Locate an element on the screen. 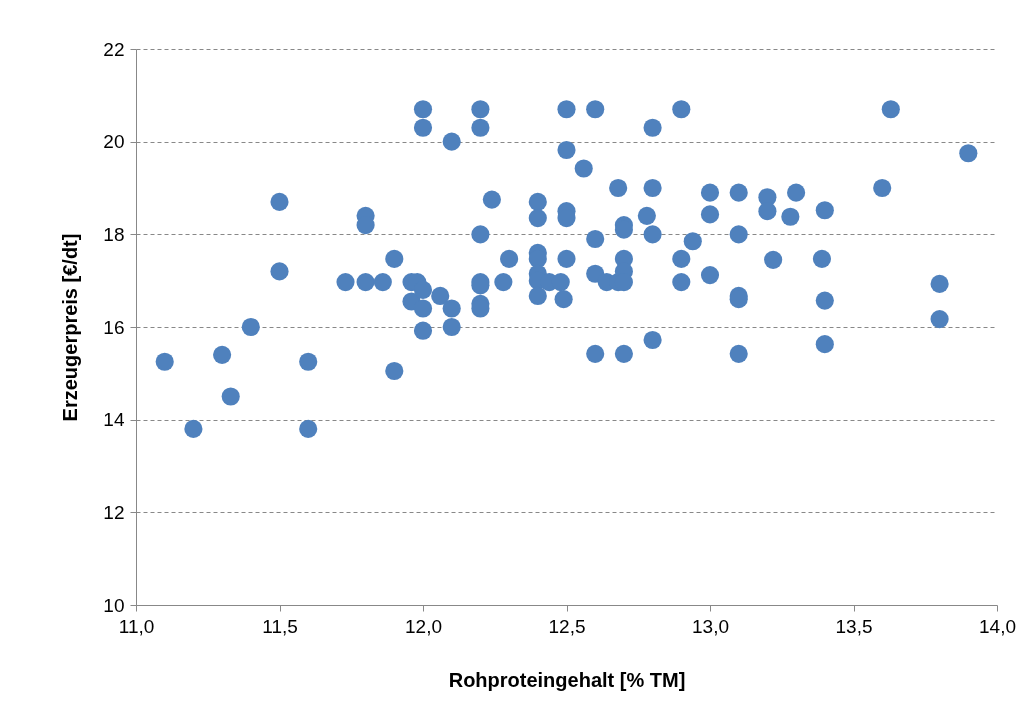  y-tick-label: 10 is located at coordinates (114, 605).